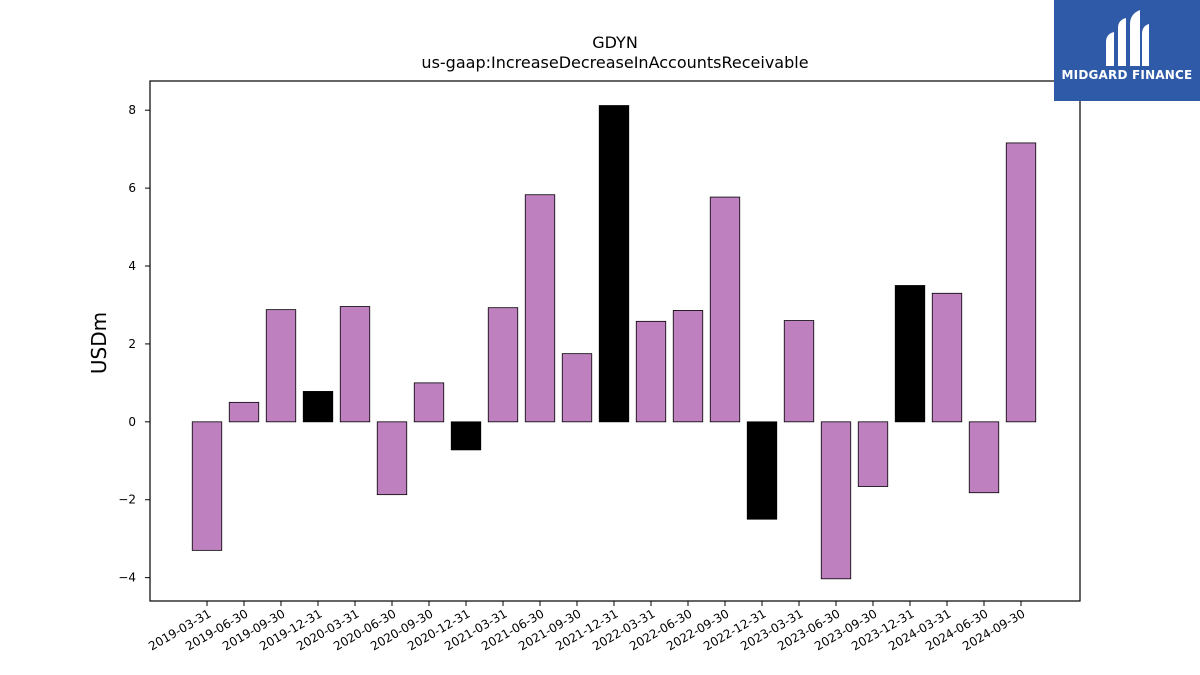 The height and width of the screenshot is (675, 1200). I want to click on y-tick-label: 6, so click(132, 188).